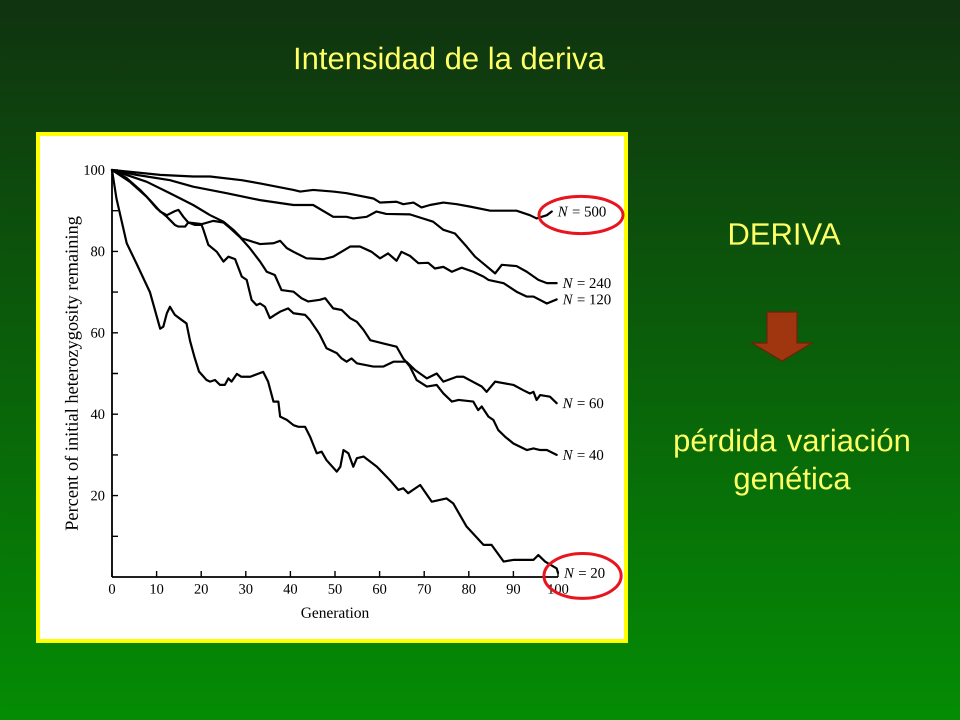 The image size is (960, 720). What do you see at coordinates (335, 613) in the screenshot?
I see `x-axis-title: Generation` at bounding box center [335, 613].